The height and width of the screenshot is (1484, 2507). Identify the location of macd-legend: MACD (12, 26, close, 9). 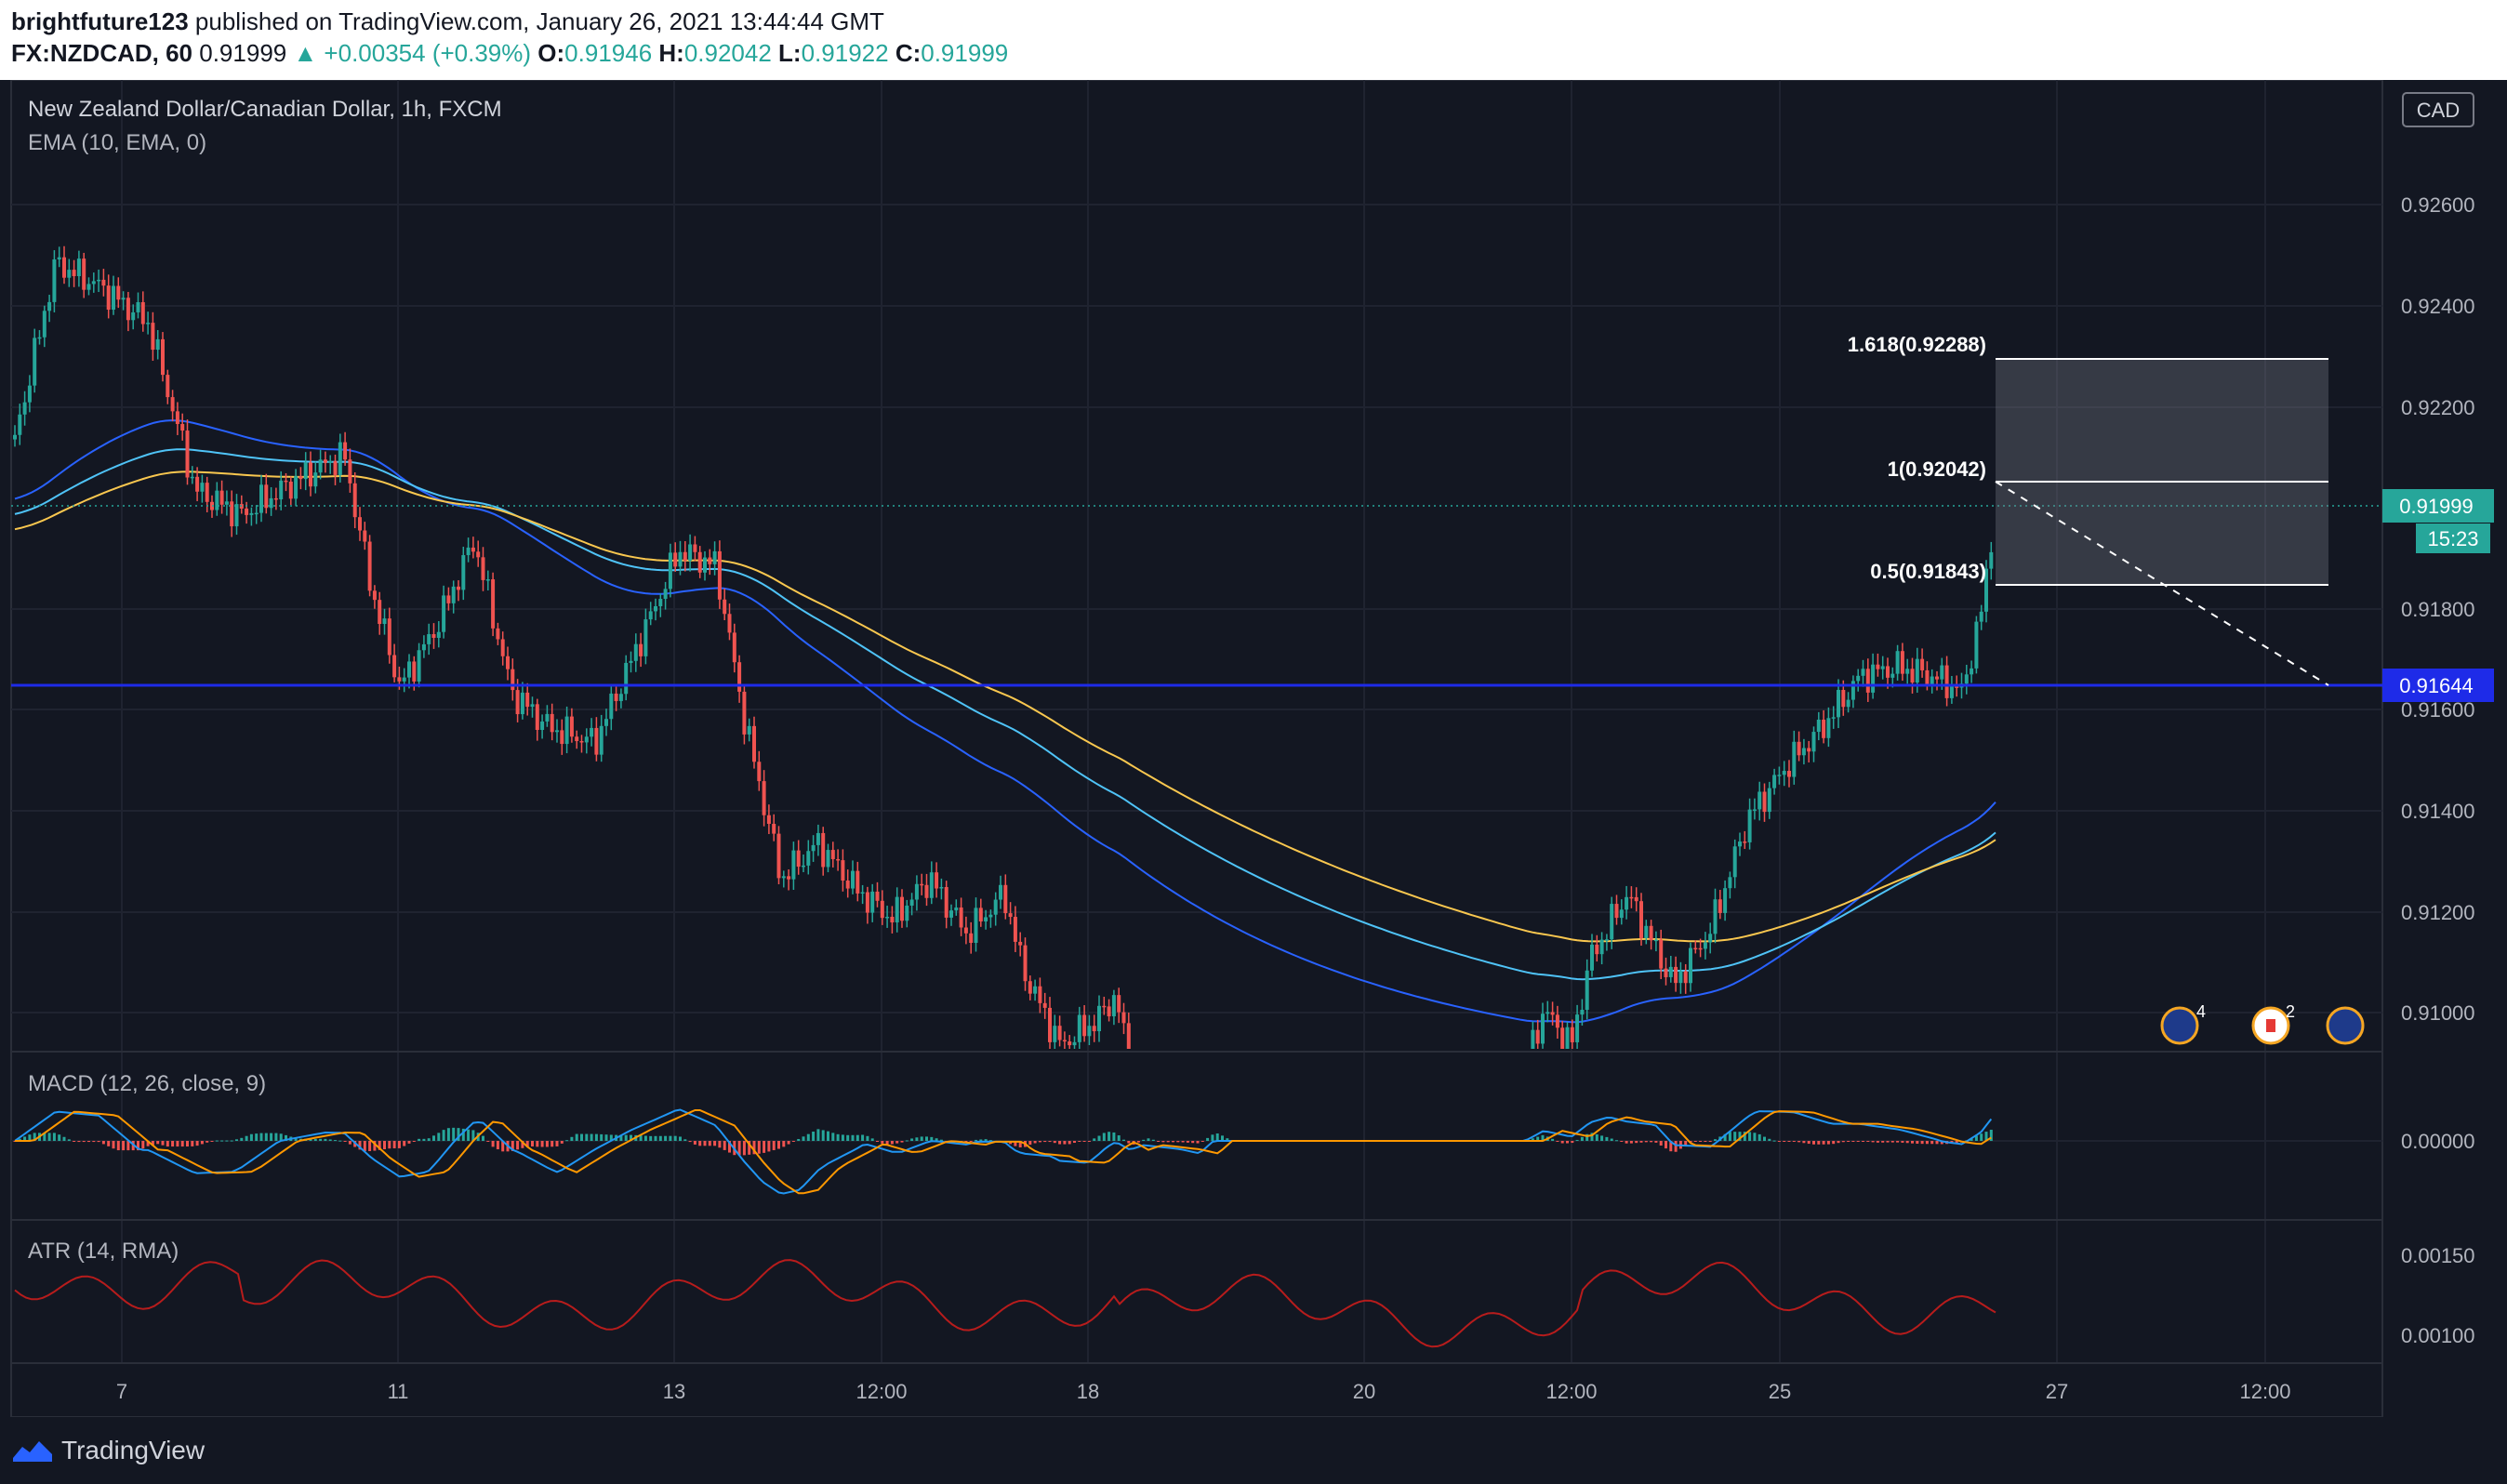
(147, 1083).